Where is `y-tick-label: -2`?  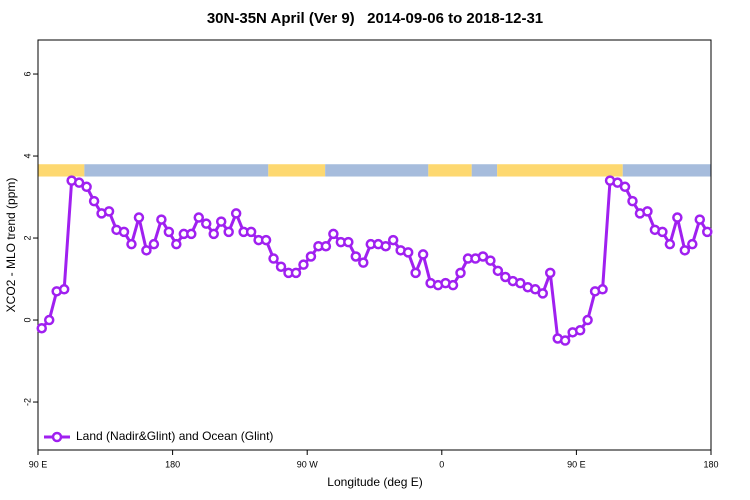
y-tick-label: -2 is located at coordinates (27, 402).